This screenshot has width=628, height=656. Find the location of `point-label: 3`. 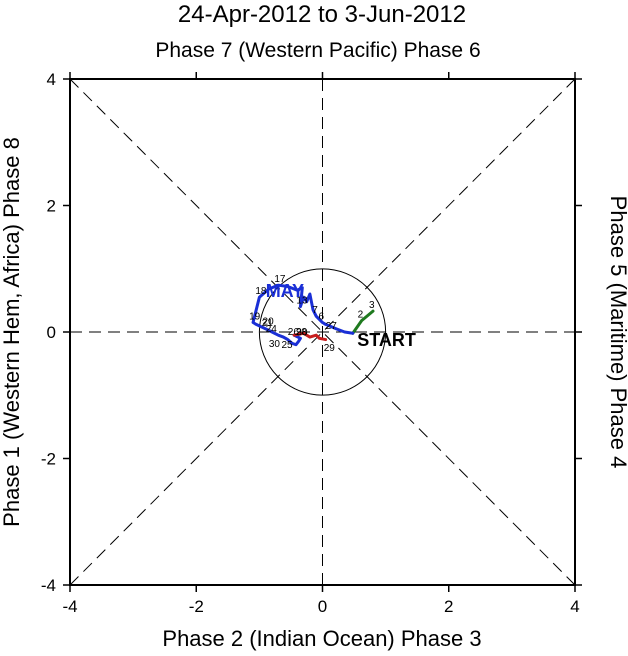

point-label: 3 is located at coordinates (372, 305).